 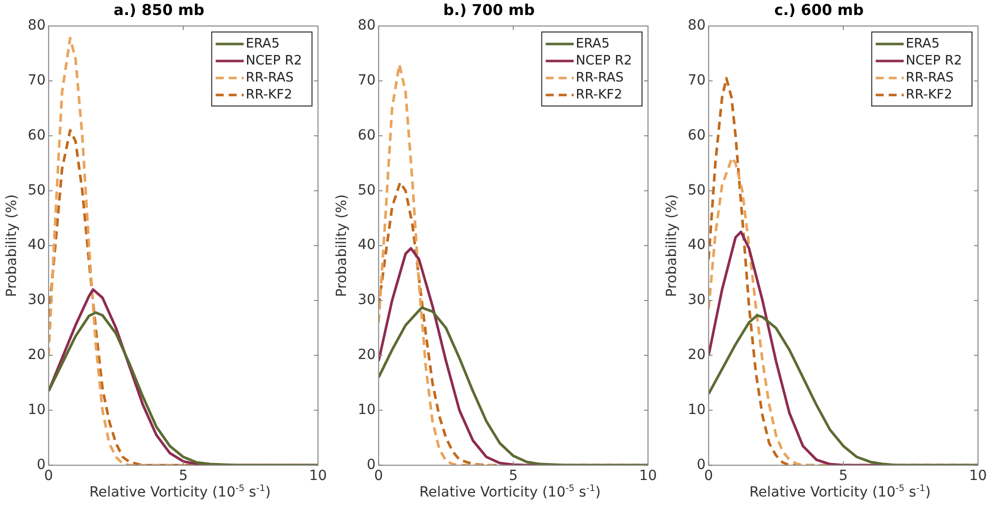 What do you see at coordinates (489, 9) in the screenshot?
I see `chart-title: b.) 700 mb` at bounding box center [489, 9].